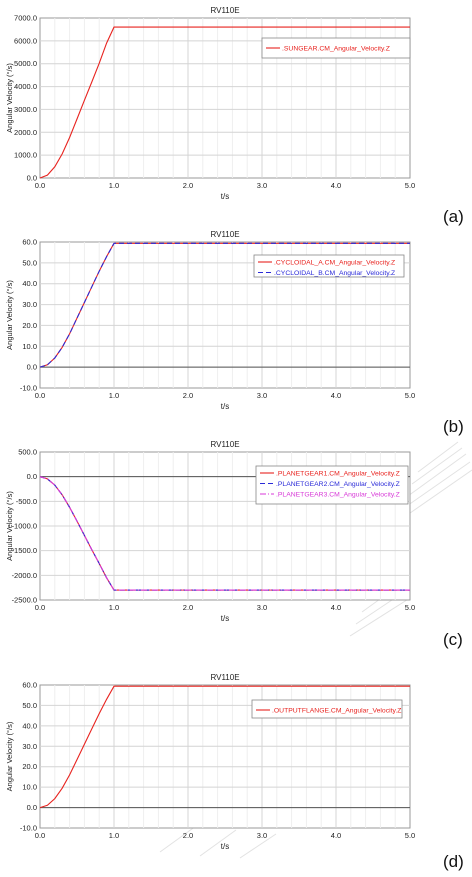  I want to click on y-tick-label: 3000.0, so click(25, 109).